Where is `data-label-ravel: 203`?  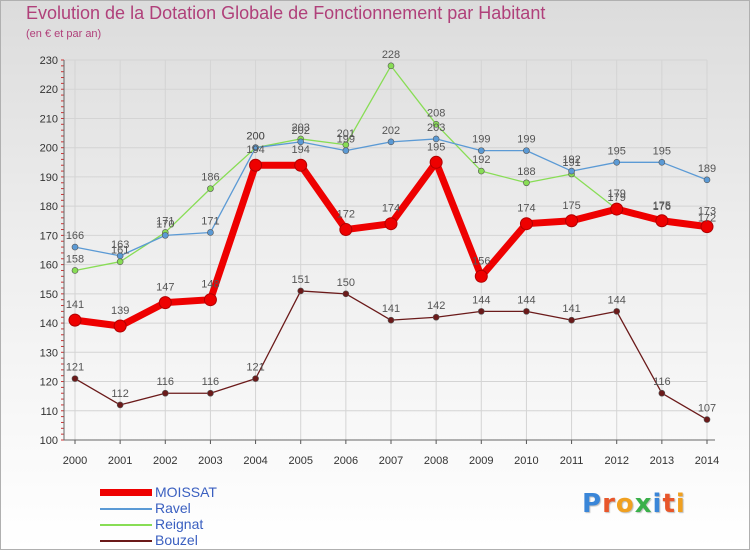 data-label-ravel: 203 is located at coordinates (436, 128).